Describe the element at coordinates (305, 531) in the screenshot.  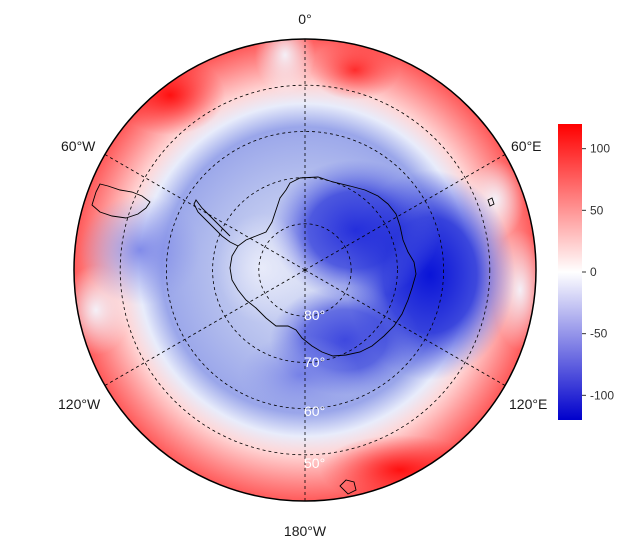
I see `lon-label-180: 180°W` at that location.